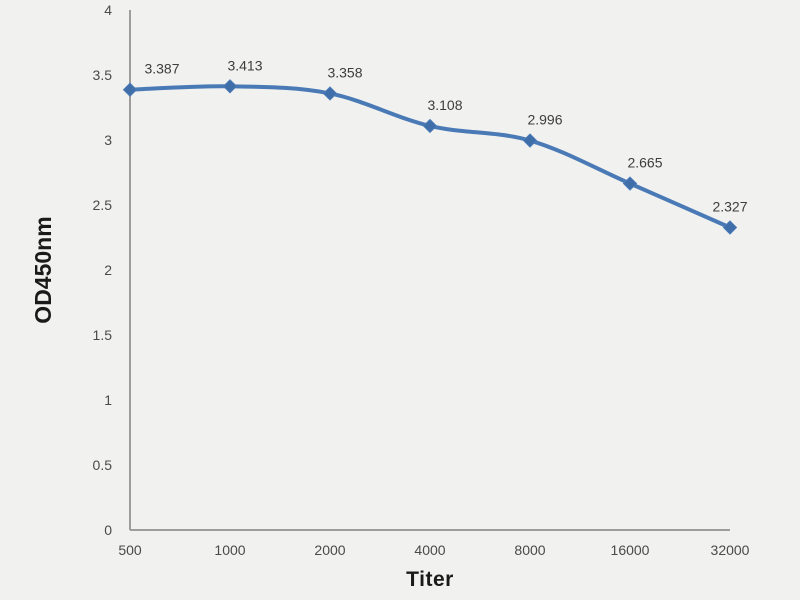 Image resolution: width=800 pixels, height=600 pixels. Describe the element at coordinates (108, 10) in the screenshot. I see `y-tick-label: 4` at that location.